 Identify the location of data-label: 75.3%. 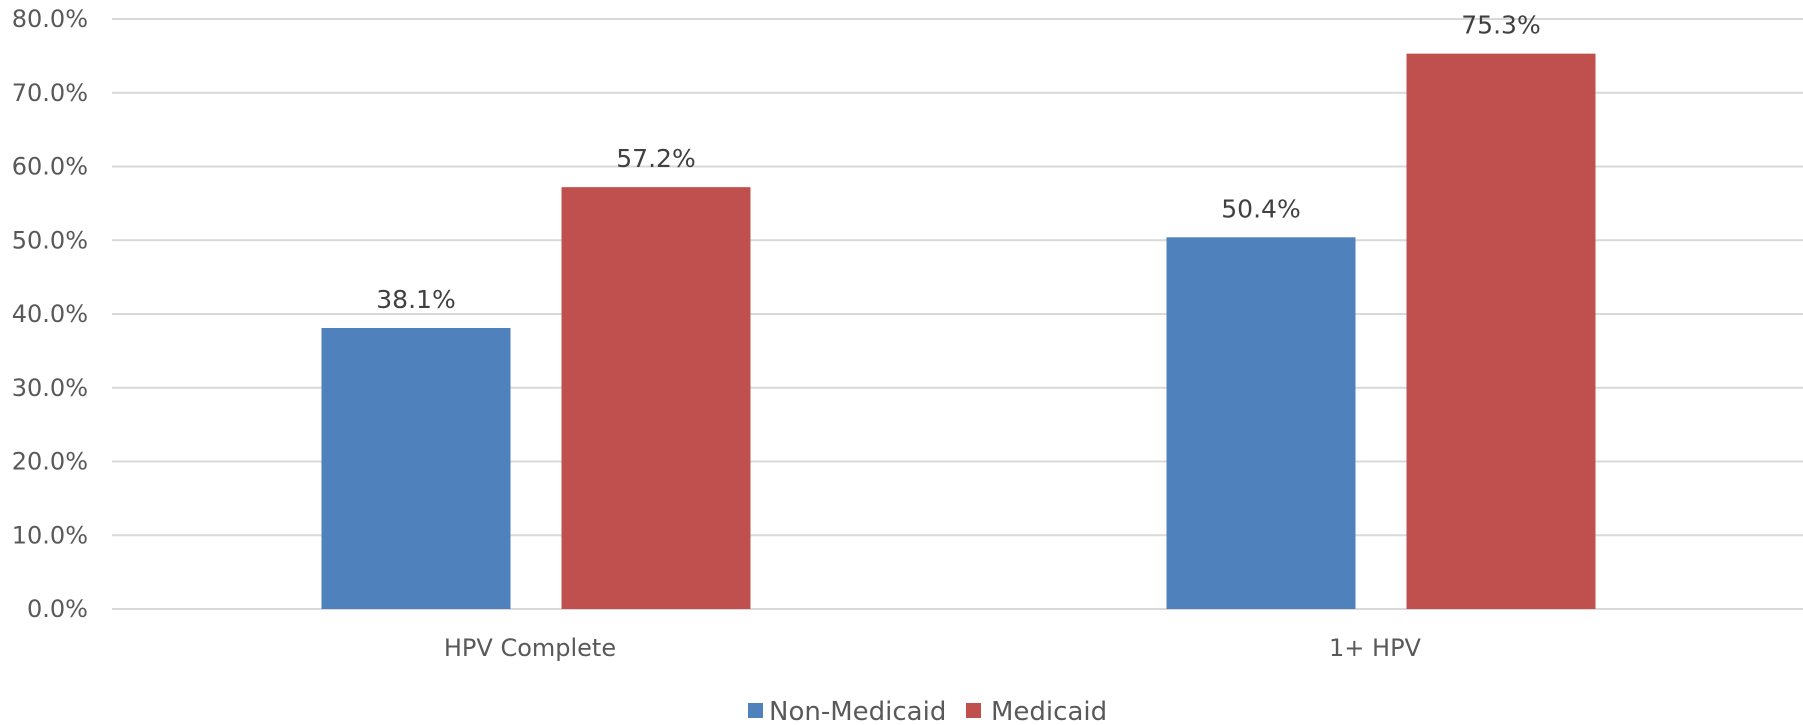
(1500, 25).